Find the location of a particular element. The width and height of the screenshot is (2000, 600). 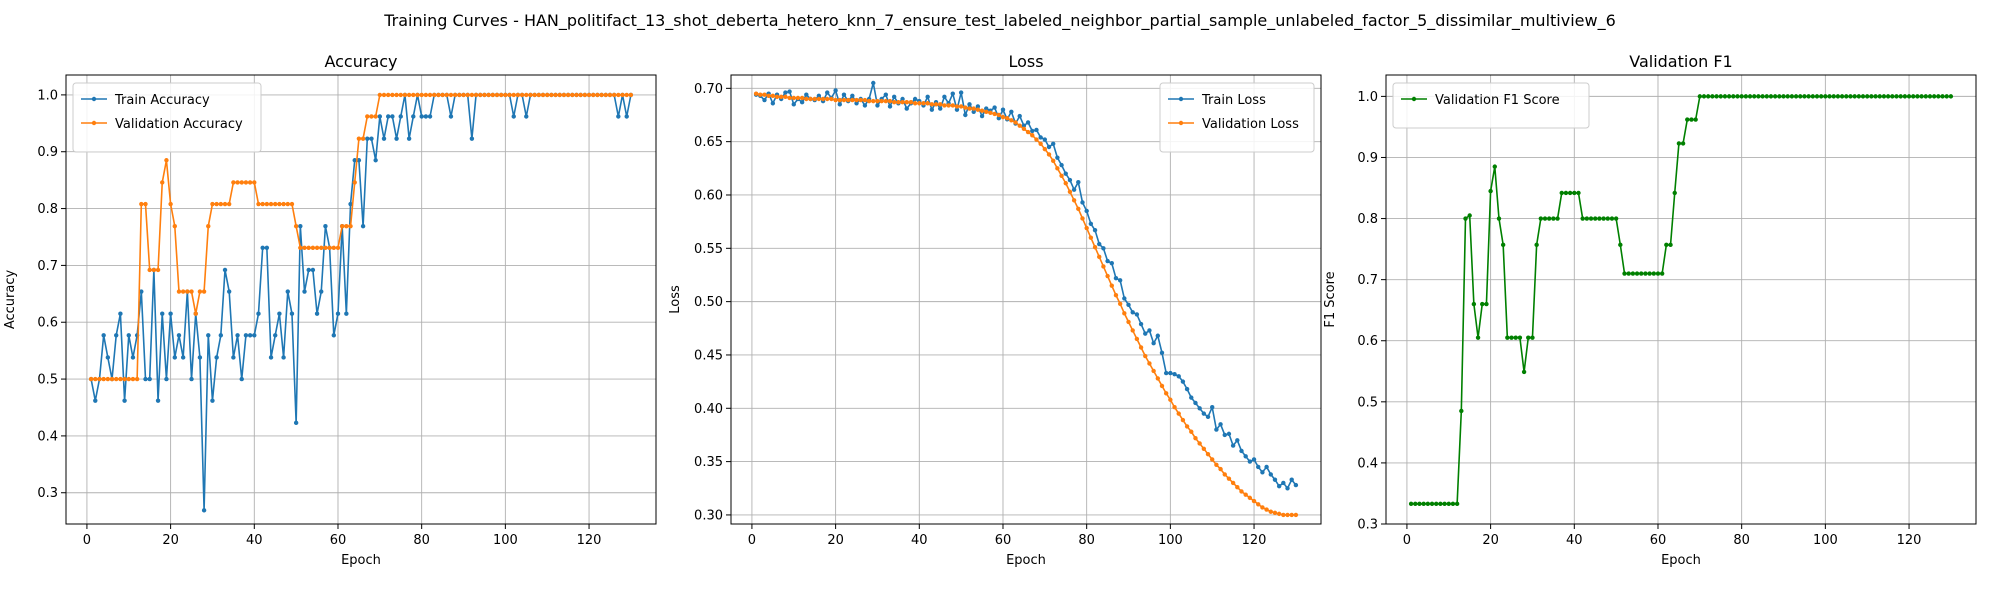

y-axis-label: Loss is located at coordinates (675, 299).